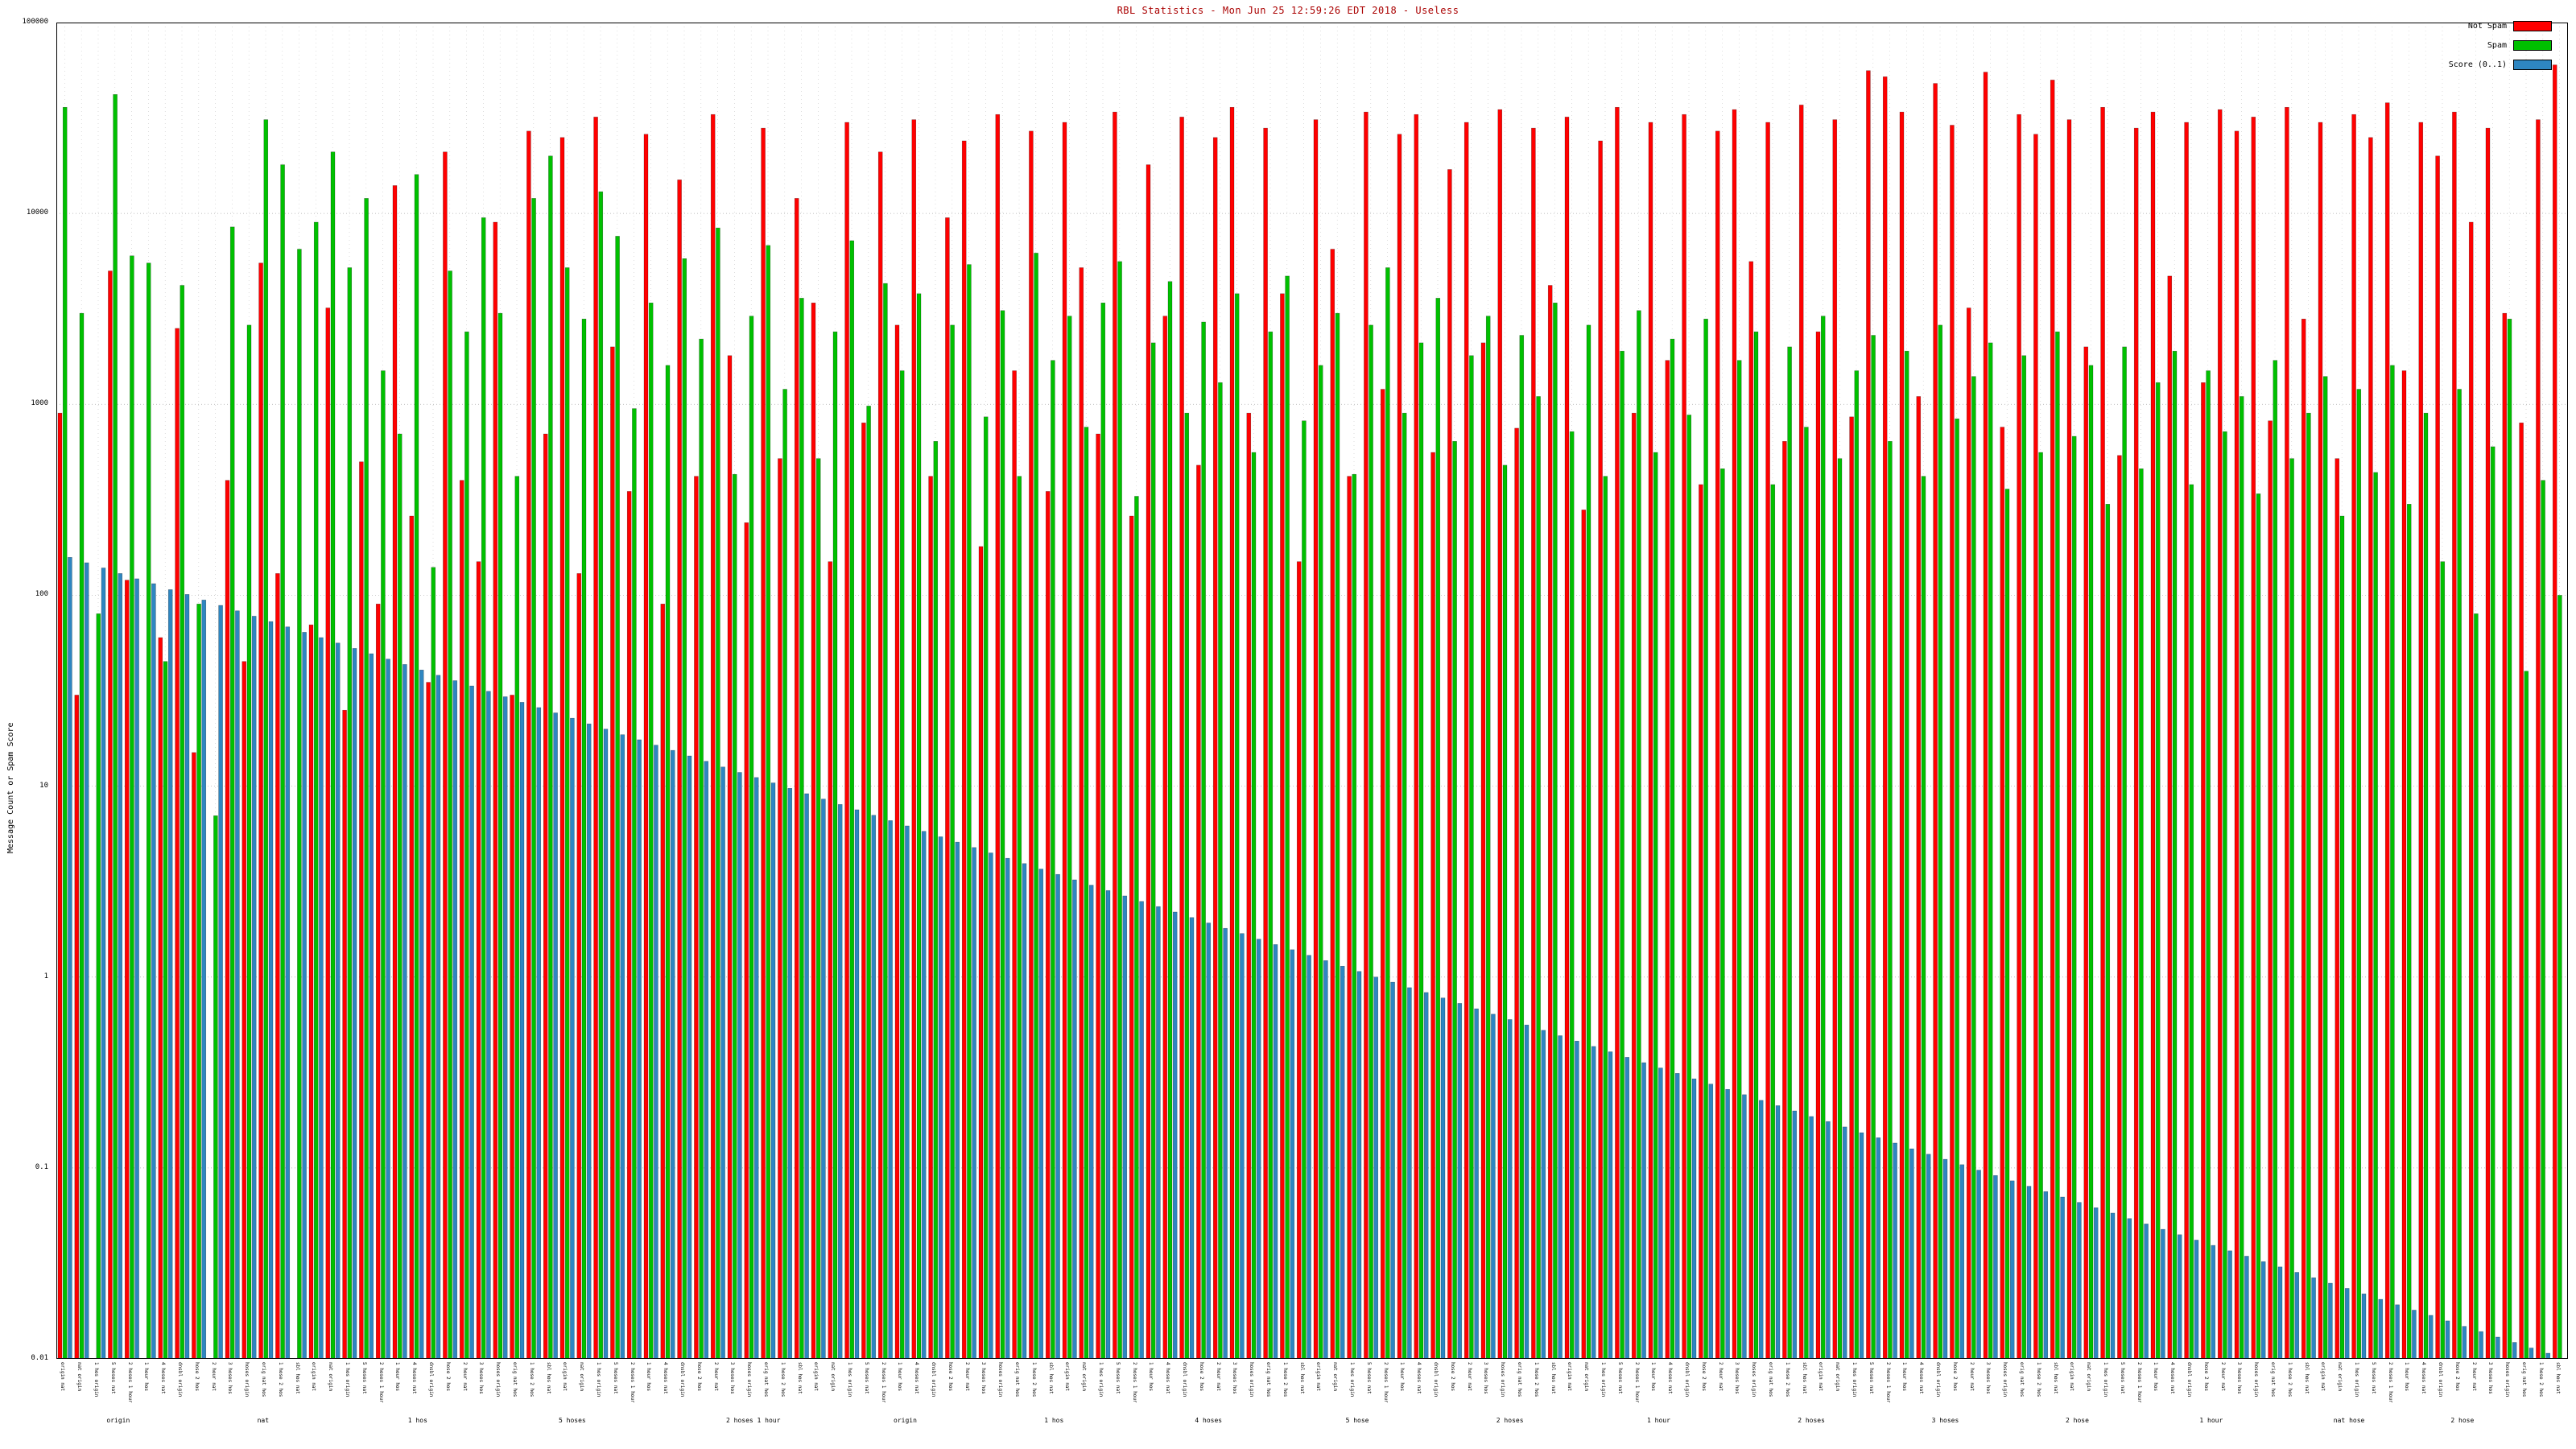 This screenshot has width=2576, height=1449. I want to click on x-group-label: 5 hose, so click(1357, 1420).